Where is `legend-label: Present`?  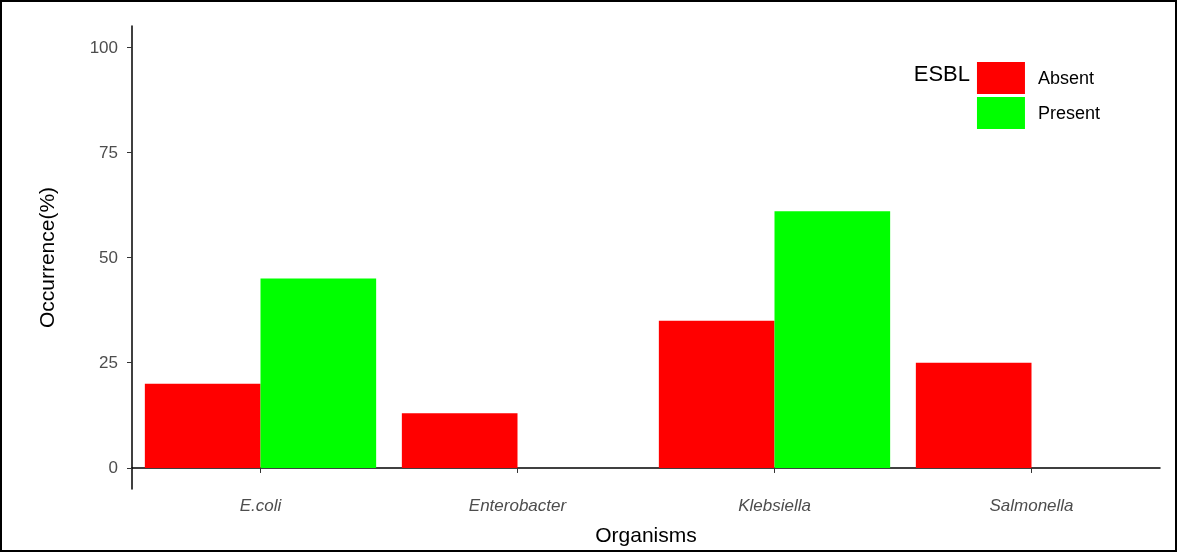
legend-label: Present is located at coordinates (1069, 113).